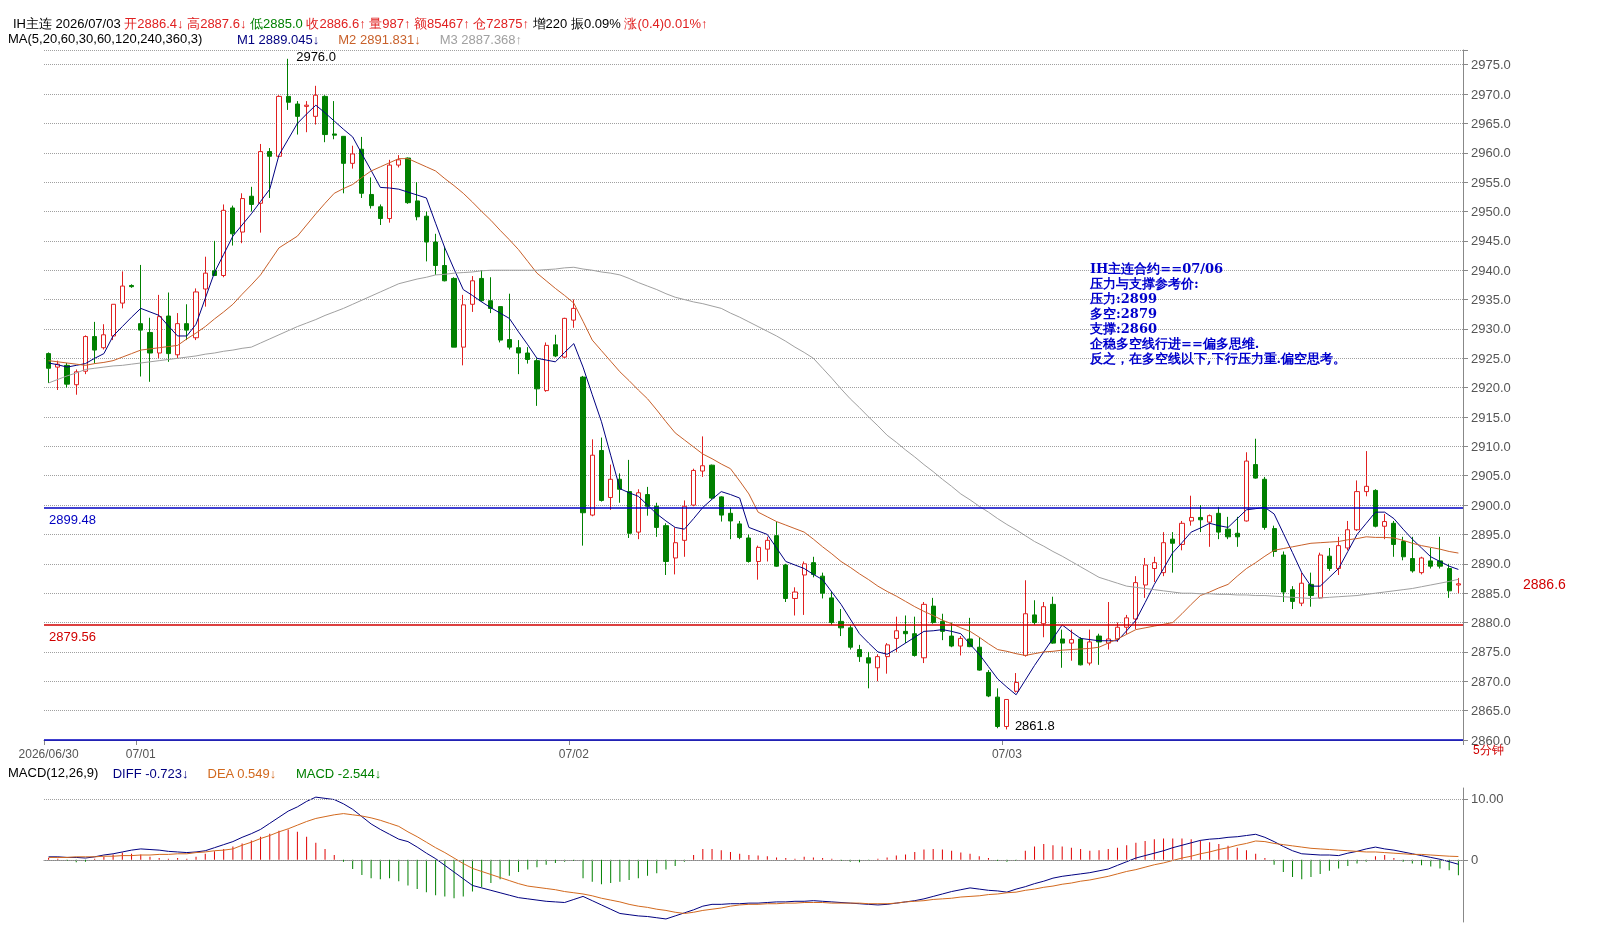 This screenshot has height=950, width=1601. Describe the element at coordinates (1491, 417) in the screenshot. I see `y-tick-label: 2915.0` at that location.